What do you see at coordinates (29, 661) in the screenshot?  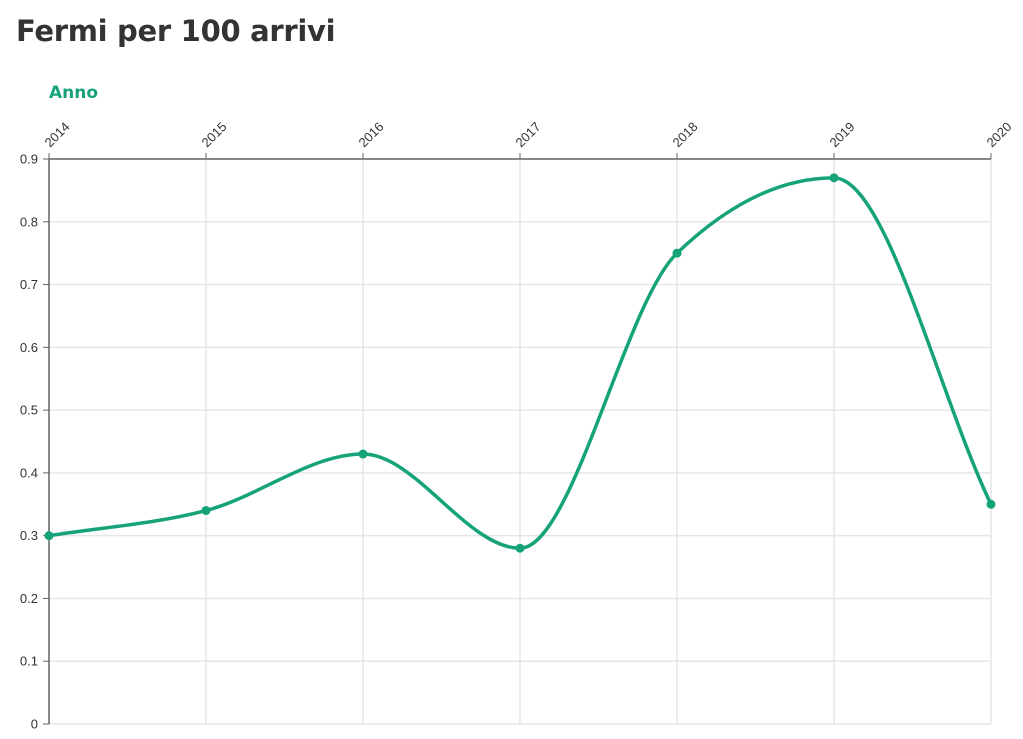 I see `y-tick-label: 0.1` at bounding box center [29, 661].